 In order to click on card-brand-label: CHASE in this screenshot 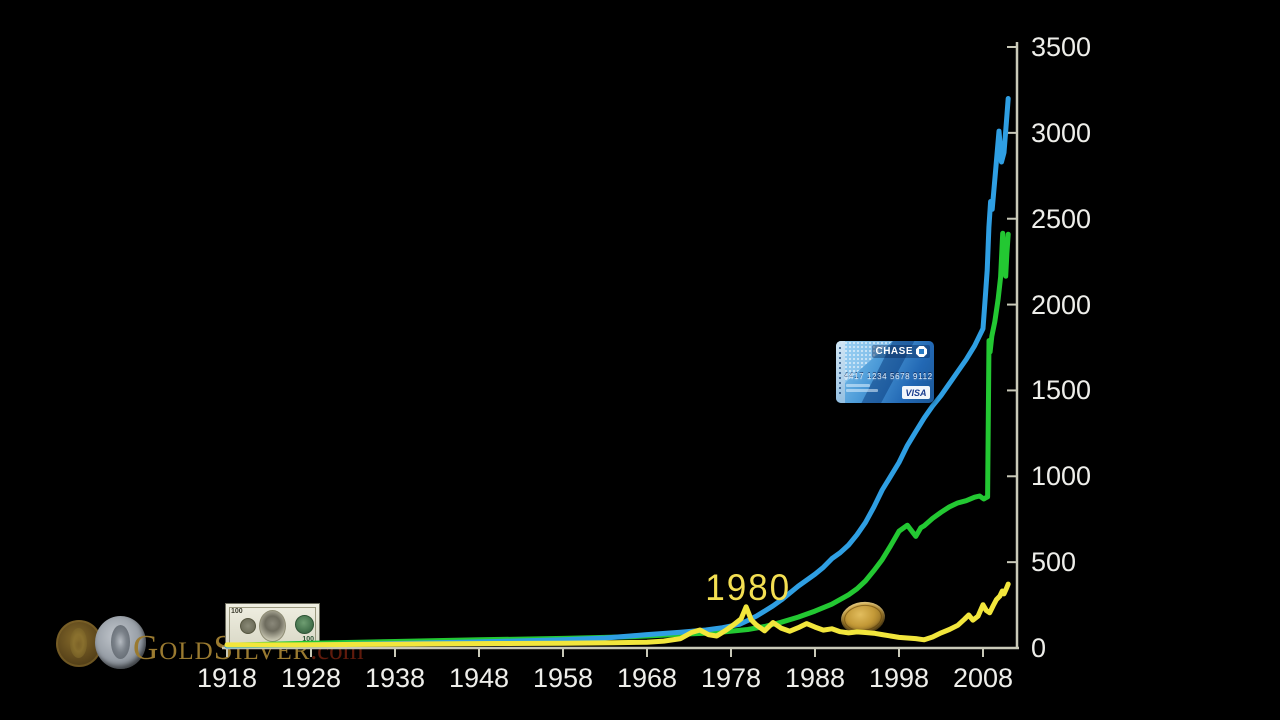, I will do `click(894, 351)`.